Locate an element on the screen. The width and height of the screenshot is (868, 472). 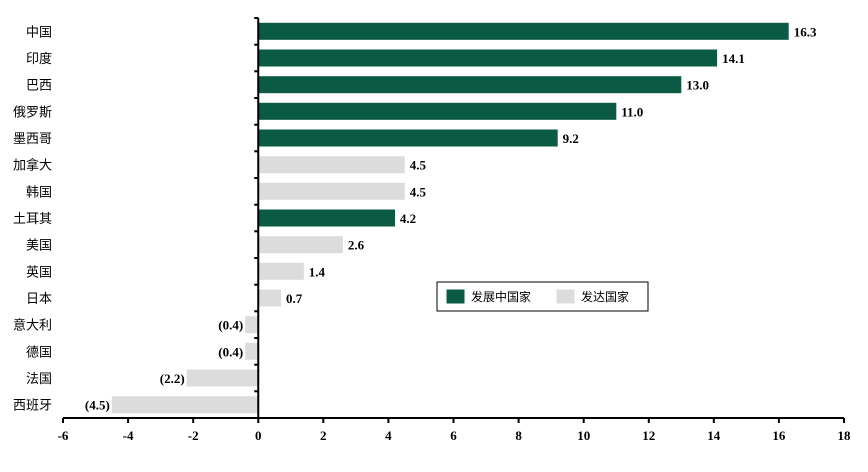
category-label: 英国 is located at coordinates (39, 272).